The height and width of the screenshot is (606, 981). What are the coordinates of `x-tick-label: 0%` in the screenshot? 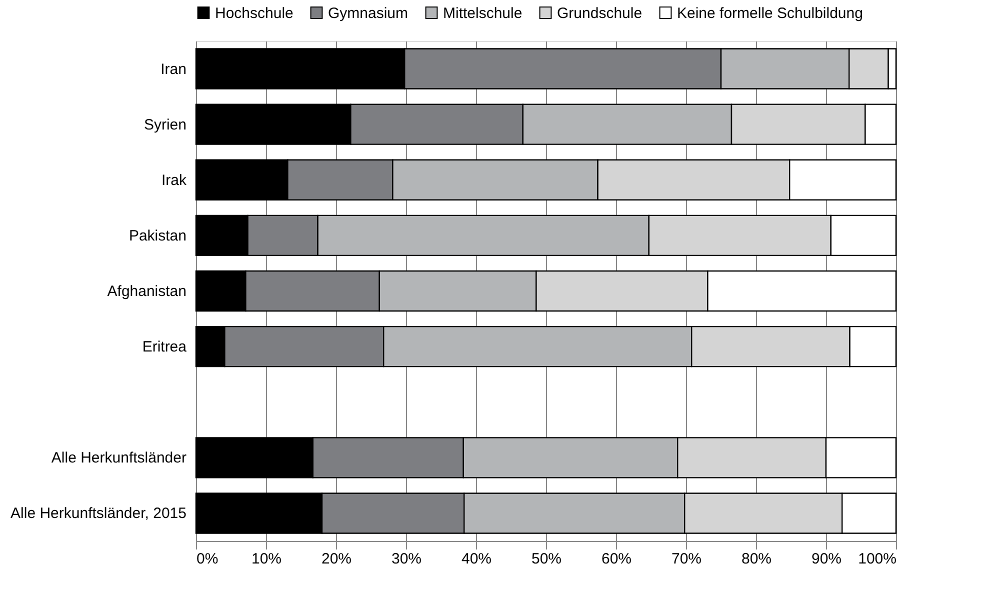 It's located at (207, 559).